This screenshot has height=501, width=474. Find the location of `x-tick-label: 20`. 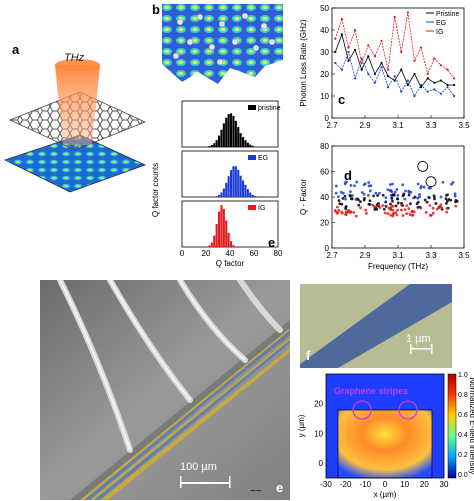

x-tick-label: 20 is located at coordinates (424, 484).